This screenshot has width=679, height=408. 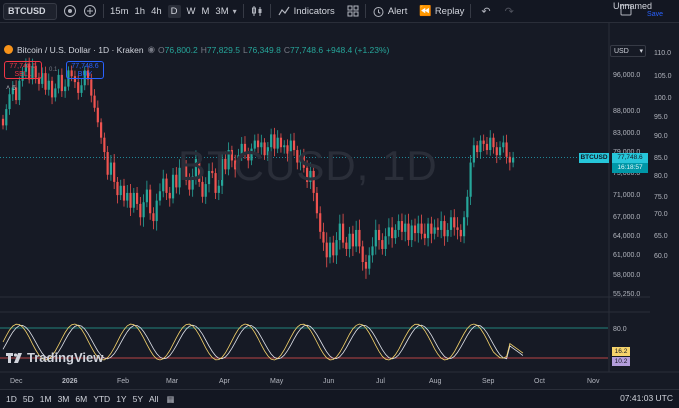 I want to click on range-3m: 3M, so click(x=63, y=399).